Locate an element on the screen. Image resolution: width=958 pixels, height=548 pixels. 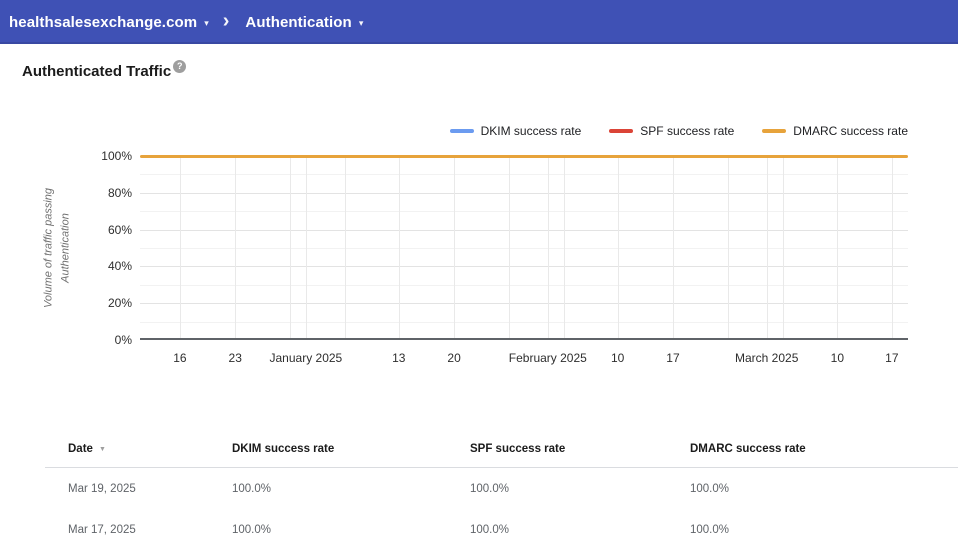
domain-selector: healthsalesexchange.com ▾ is located at coordinates (109, 22).